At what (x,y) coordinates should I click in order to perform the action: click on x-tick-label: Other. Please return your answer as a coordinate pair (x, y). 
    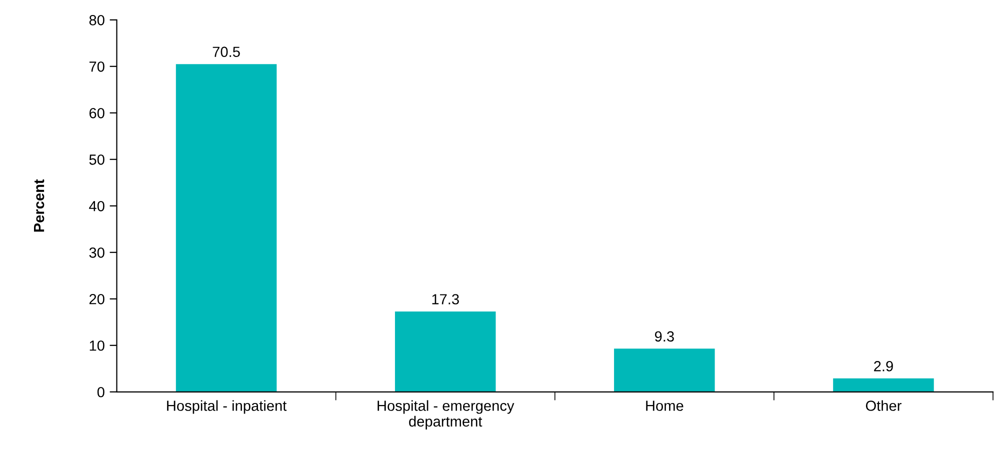
    Looking at the image, I should click on (884, 405).